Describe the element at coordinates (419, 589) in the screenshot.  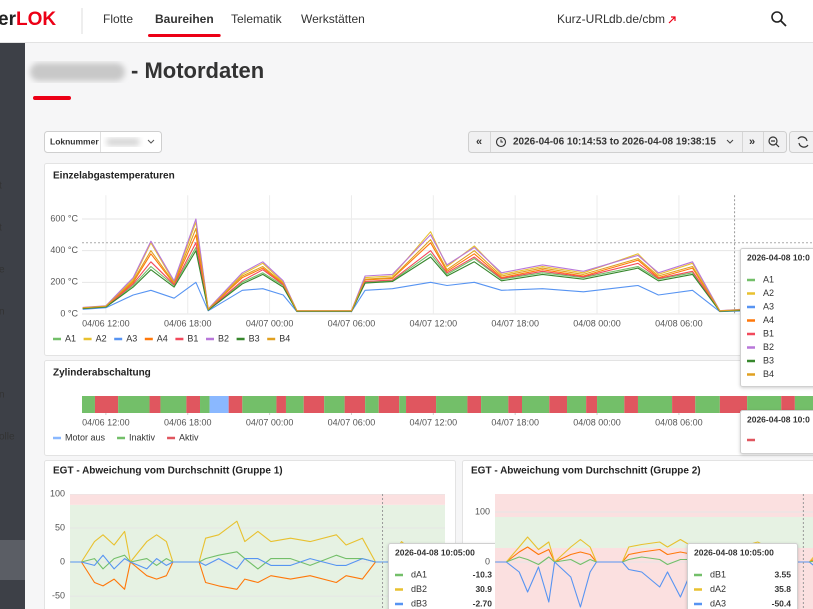
I see `tooltip-name: dB2` at that location.